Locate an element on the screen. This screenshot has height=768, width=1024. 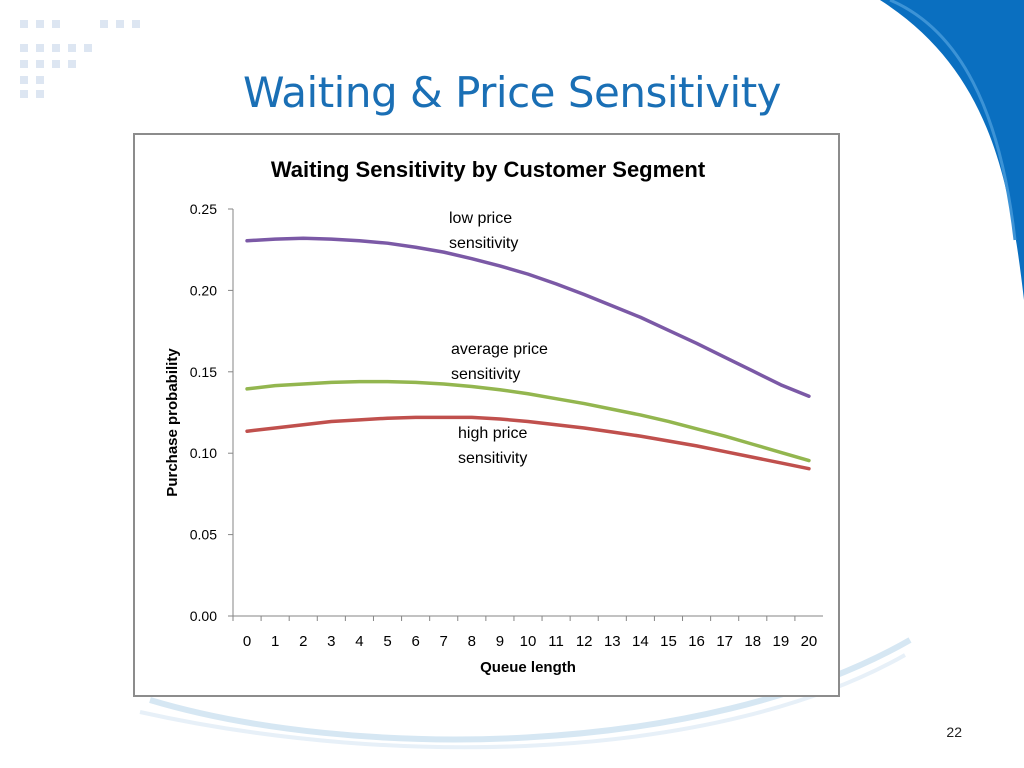
corner-swoosh is located at coordinates (952, 150).